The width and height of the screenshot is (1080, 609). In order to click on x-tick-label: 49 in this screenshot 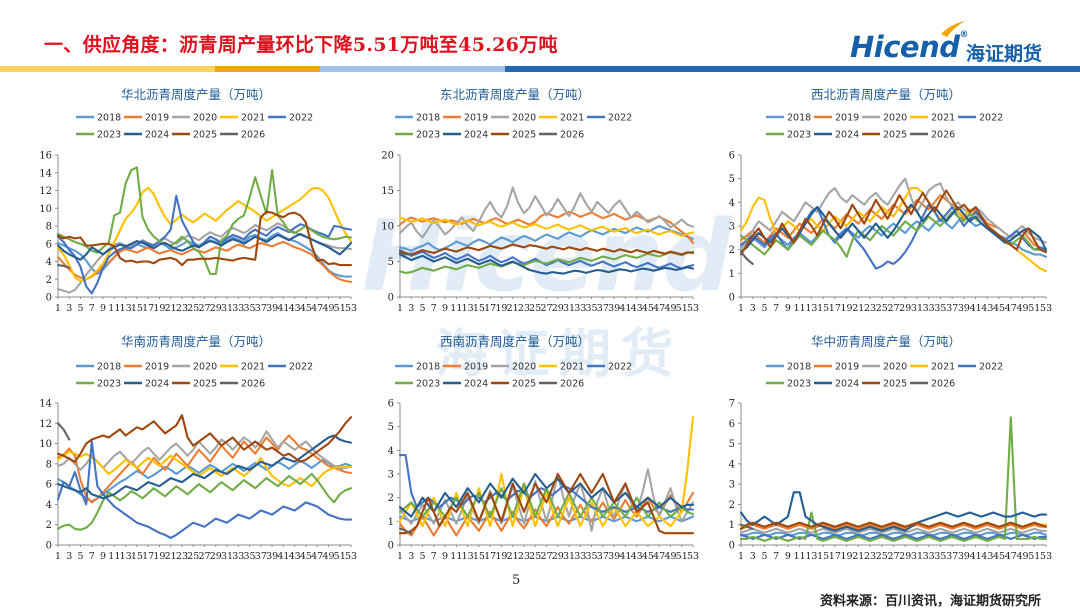, I will do `click(1022, 308)`.